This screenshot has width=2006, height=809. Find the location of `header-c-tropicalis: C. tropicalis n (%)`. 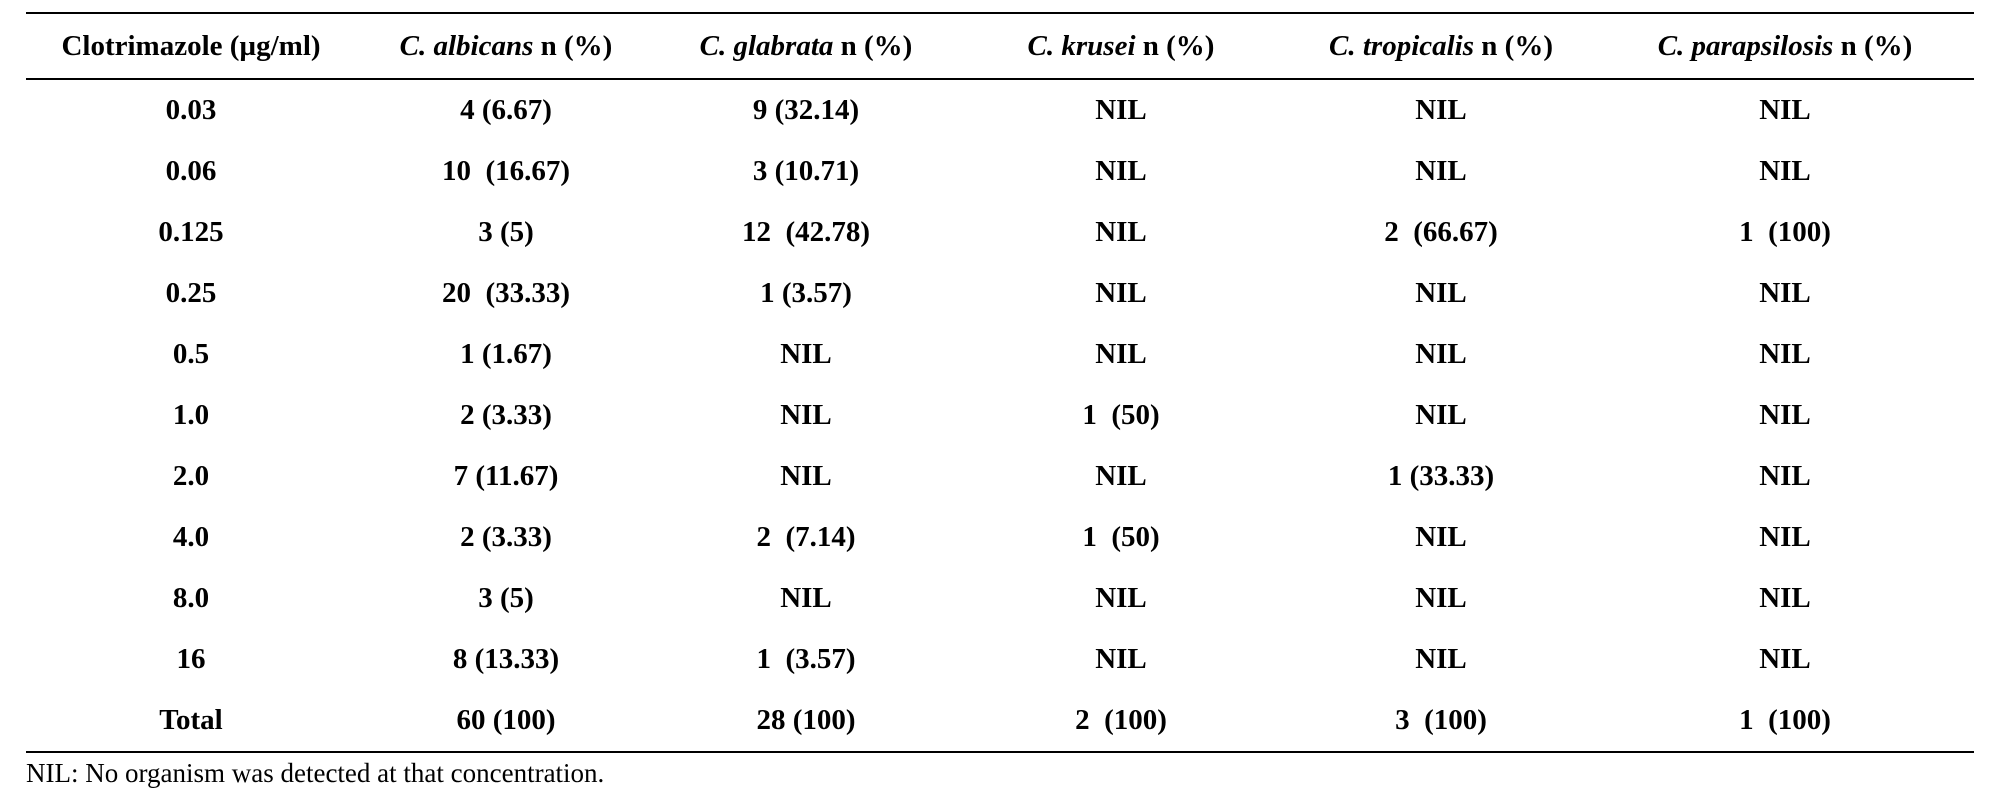

header-c-tropicalis: C. tropicalis n (%) is located at coordinates (1441, 45).